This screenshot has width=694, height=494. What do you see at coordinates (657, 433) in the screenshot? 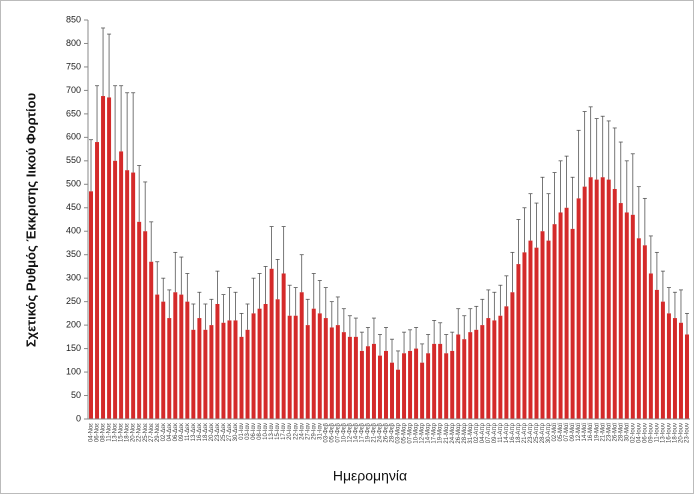
I see `x-tick-label: 11-Ιουν` at bounding box center [657, 433].